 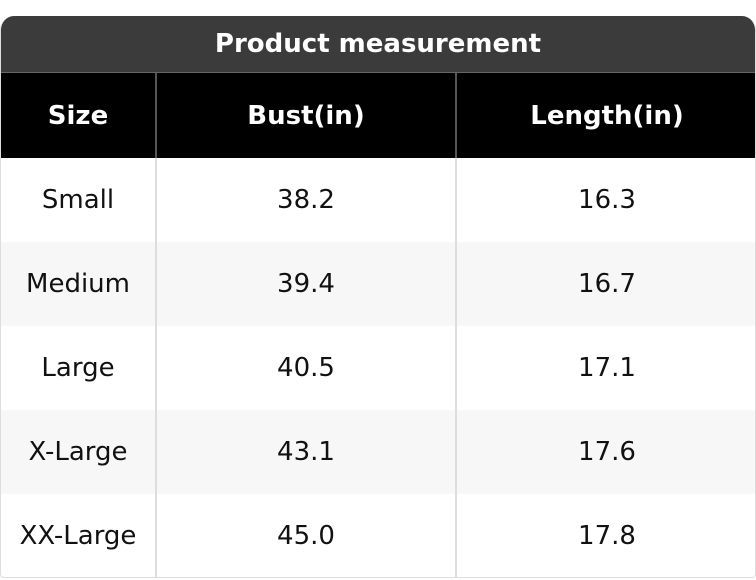 I want to click on table-cell: Small, so click(x=78, y=200).